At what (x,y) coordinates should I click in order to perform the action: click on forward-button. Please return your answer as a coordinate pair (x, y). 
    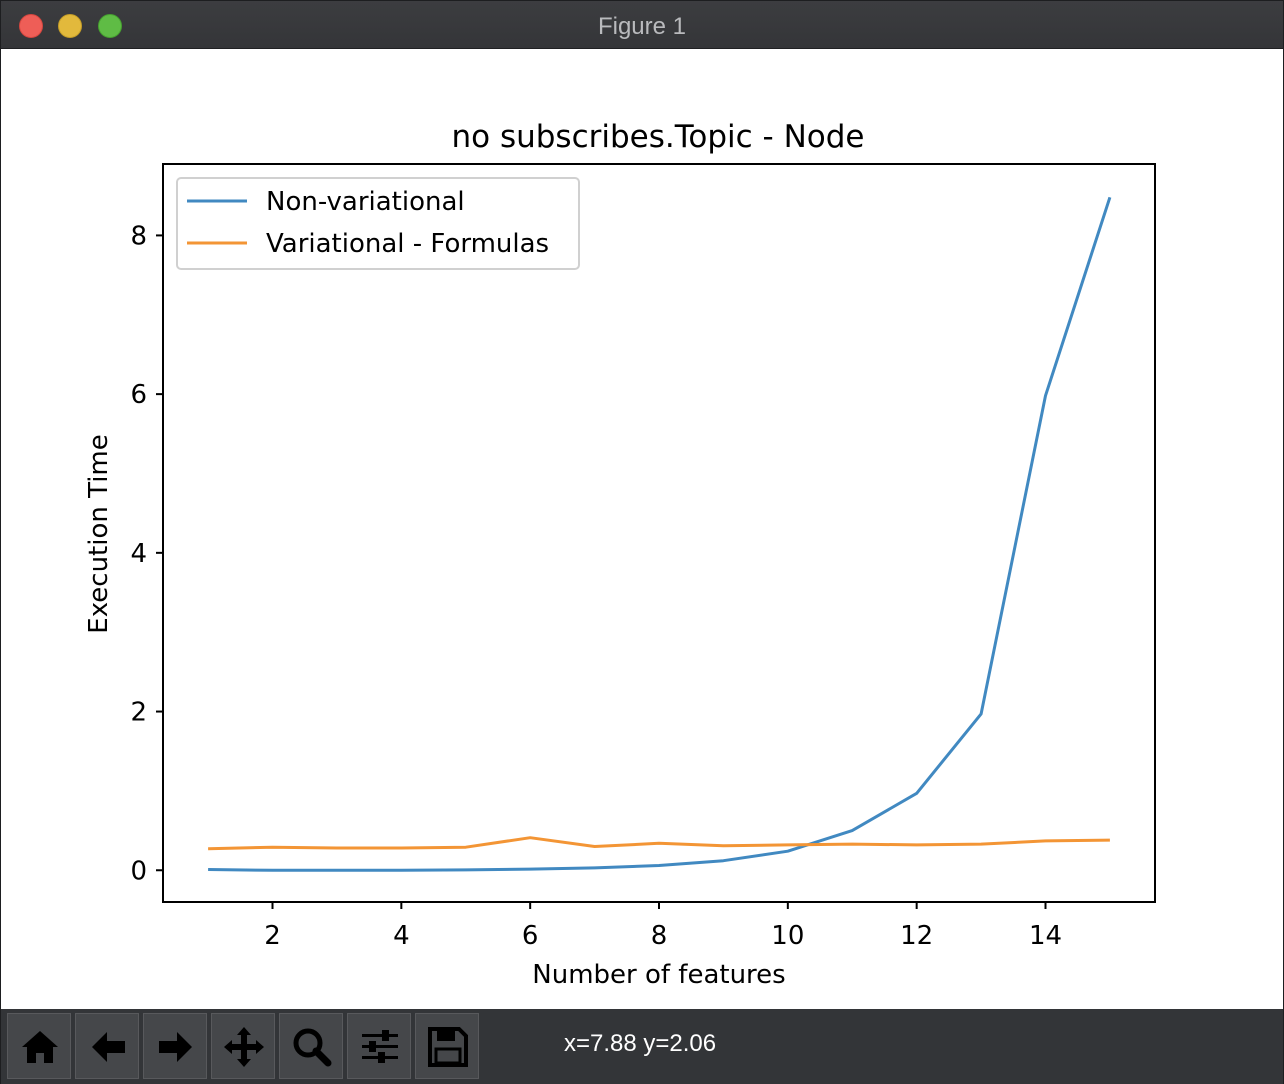
    Looking at the image, I should click on (175, 1046).